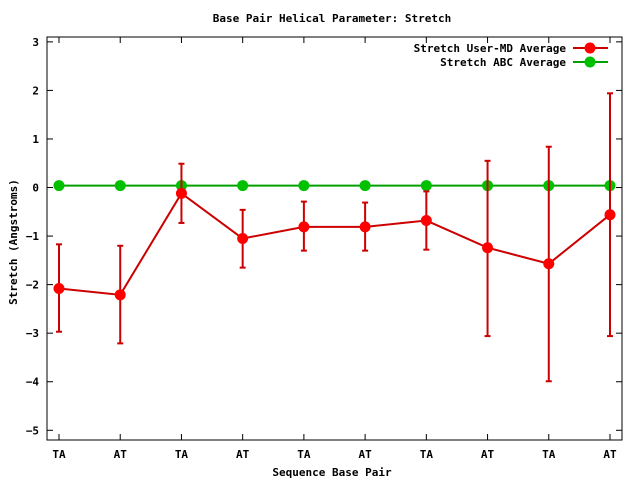 Image resolution: width=640 pixels, height=480 pixels. Describe the element at coordinates (590, 48) in the screenshot. I see `legend-marker-user-md` at that location.